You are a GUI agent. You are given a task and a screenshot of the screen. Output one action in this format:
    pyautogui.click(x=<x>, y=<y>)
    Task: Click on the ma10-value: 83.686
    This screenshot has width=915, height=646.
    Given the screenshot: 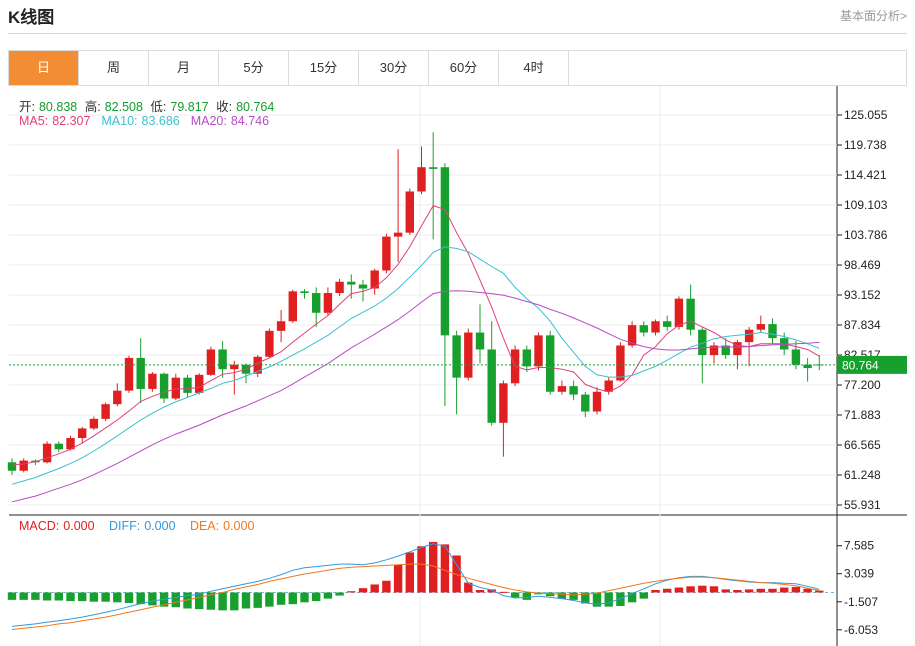 What is the action you would take?
    pyautogui.click(x=160, y=121)
    